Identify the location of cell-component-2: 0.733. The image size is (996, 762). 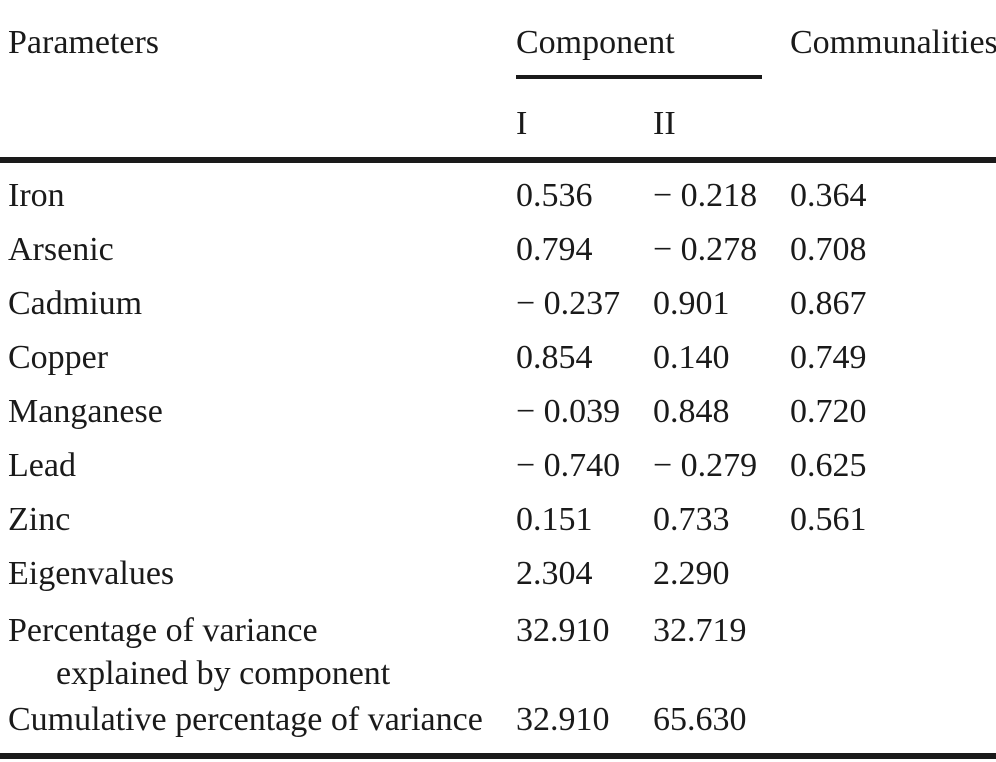
(691, 519).